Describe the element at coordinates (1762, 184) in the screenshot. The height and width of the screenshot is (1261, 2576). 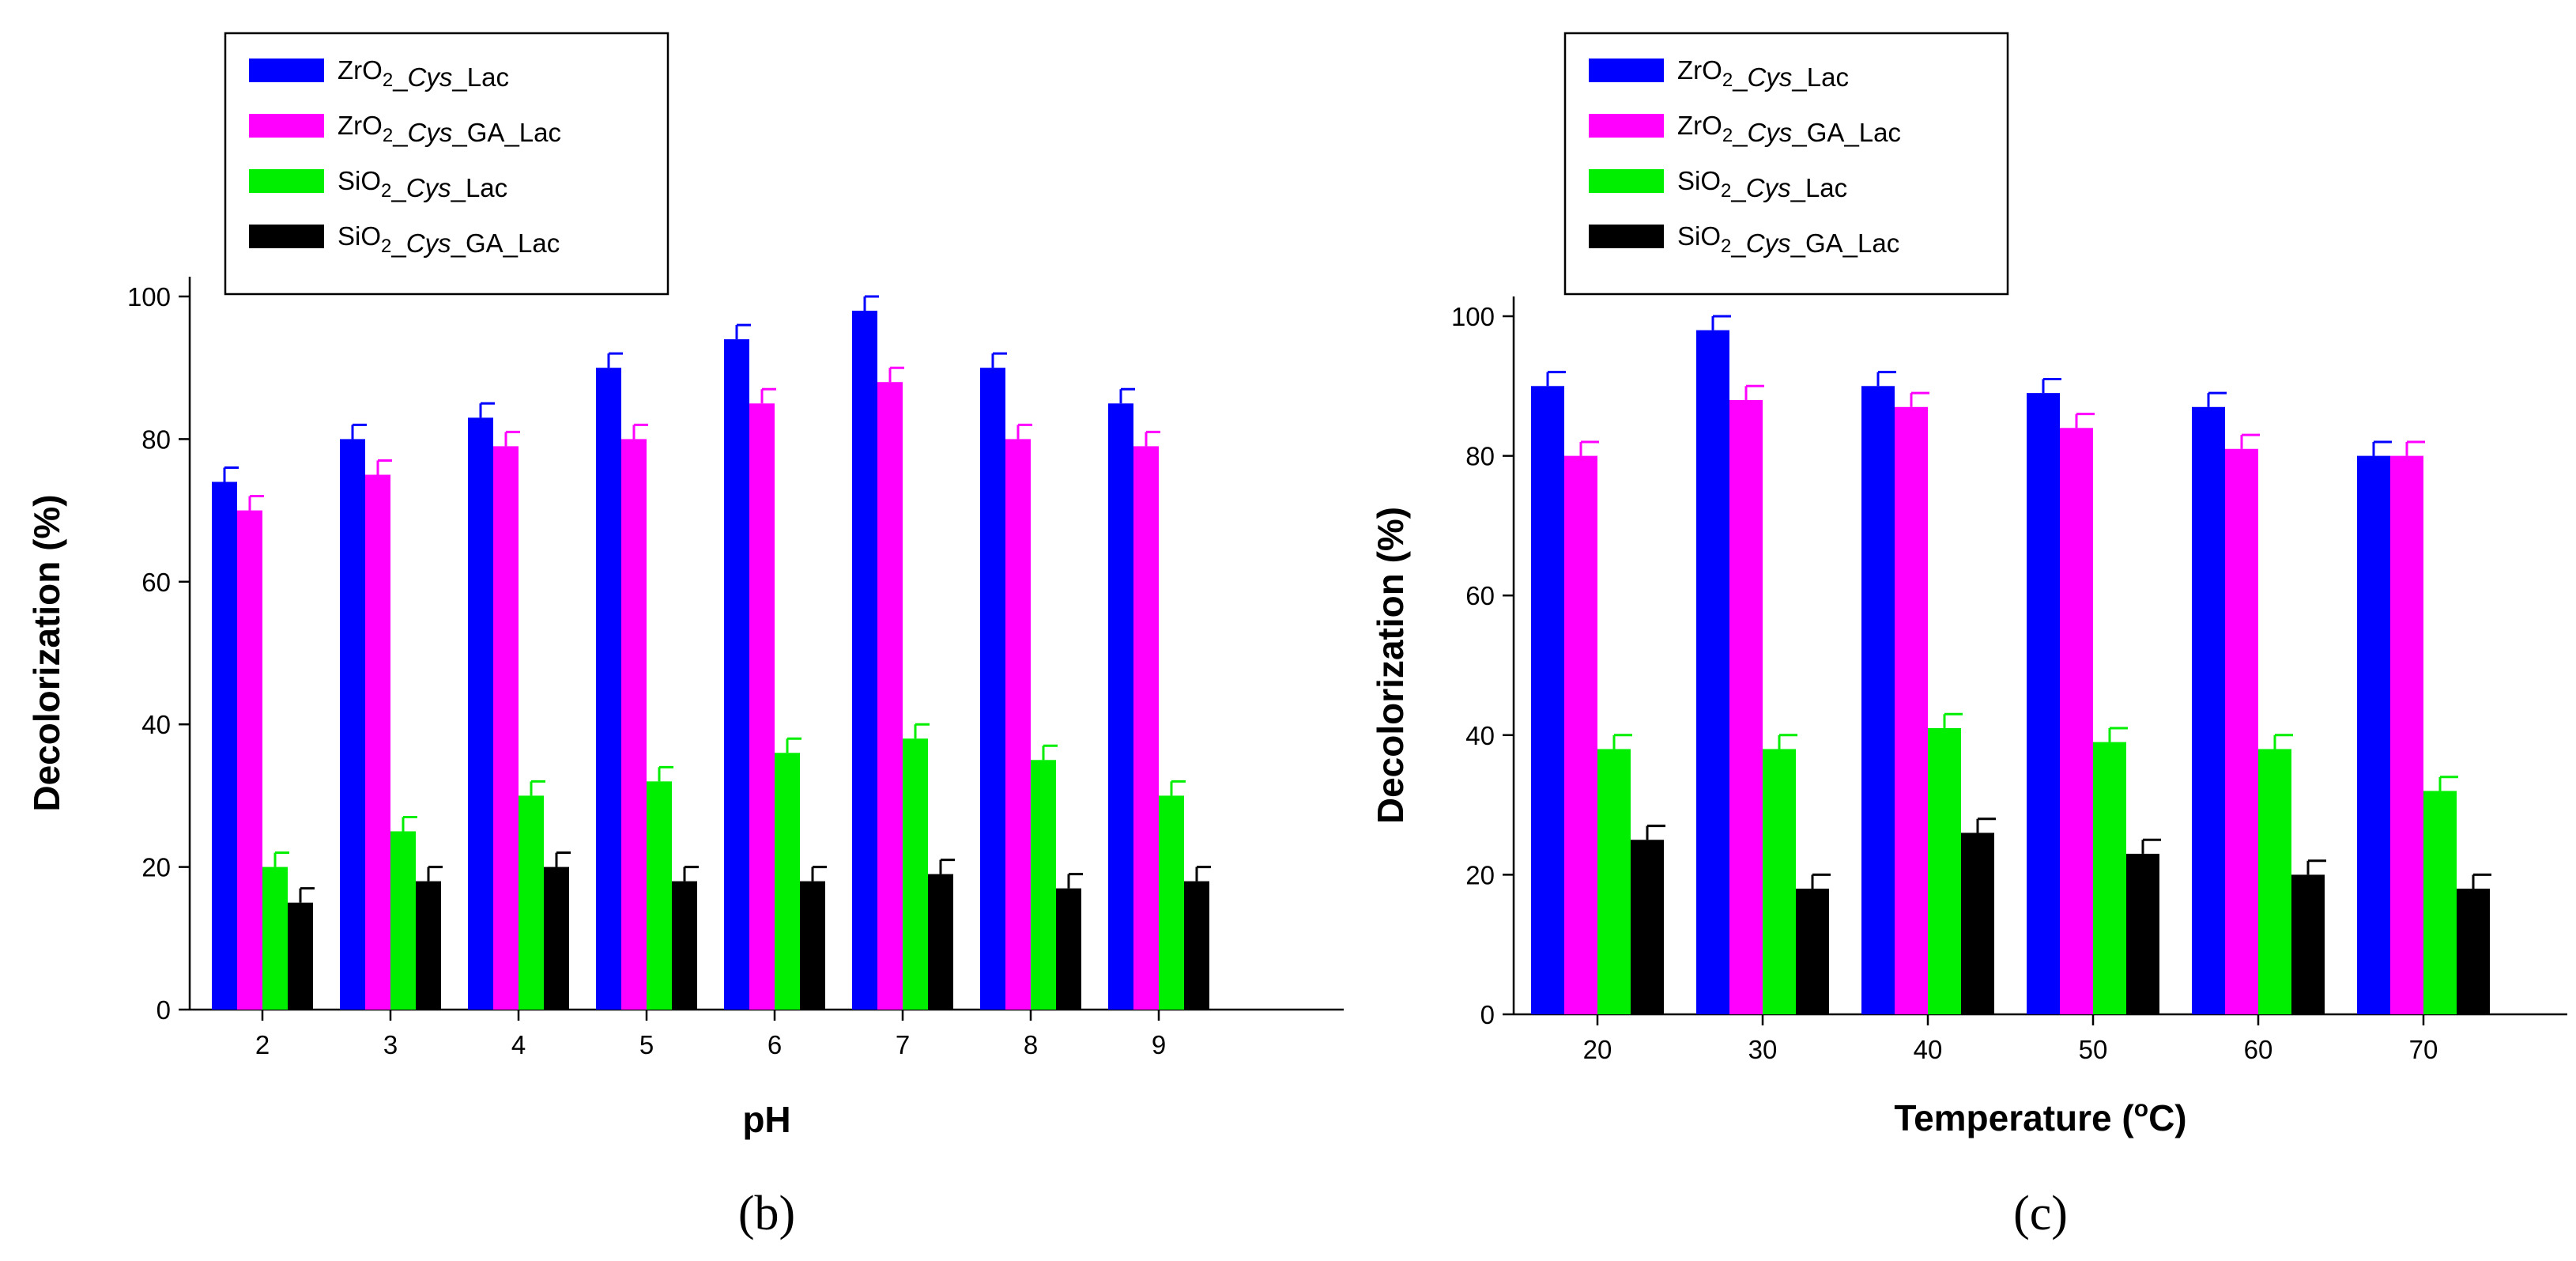
I see `legend-label: SiO2_Cys_Lac` at that location.